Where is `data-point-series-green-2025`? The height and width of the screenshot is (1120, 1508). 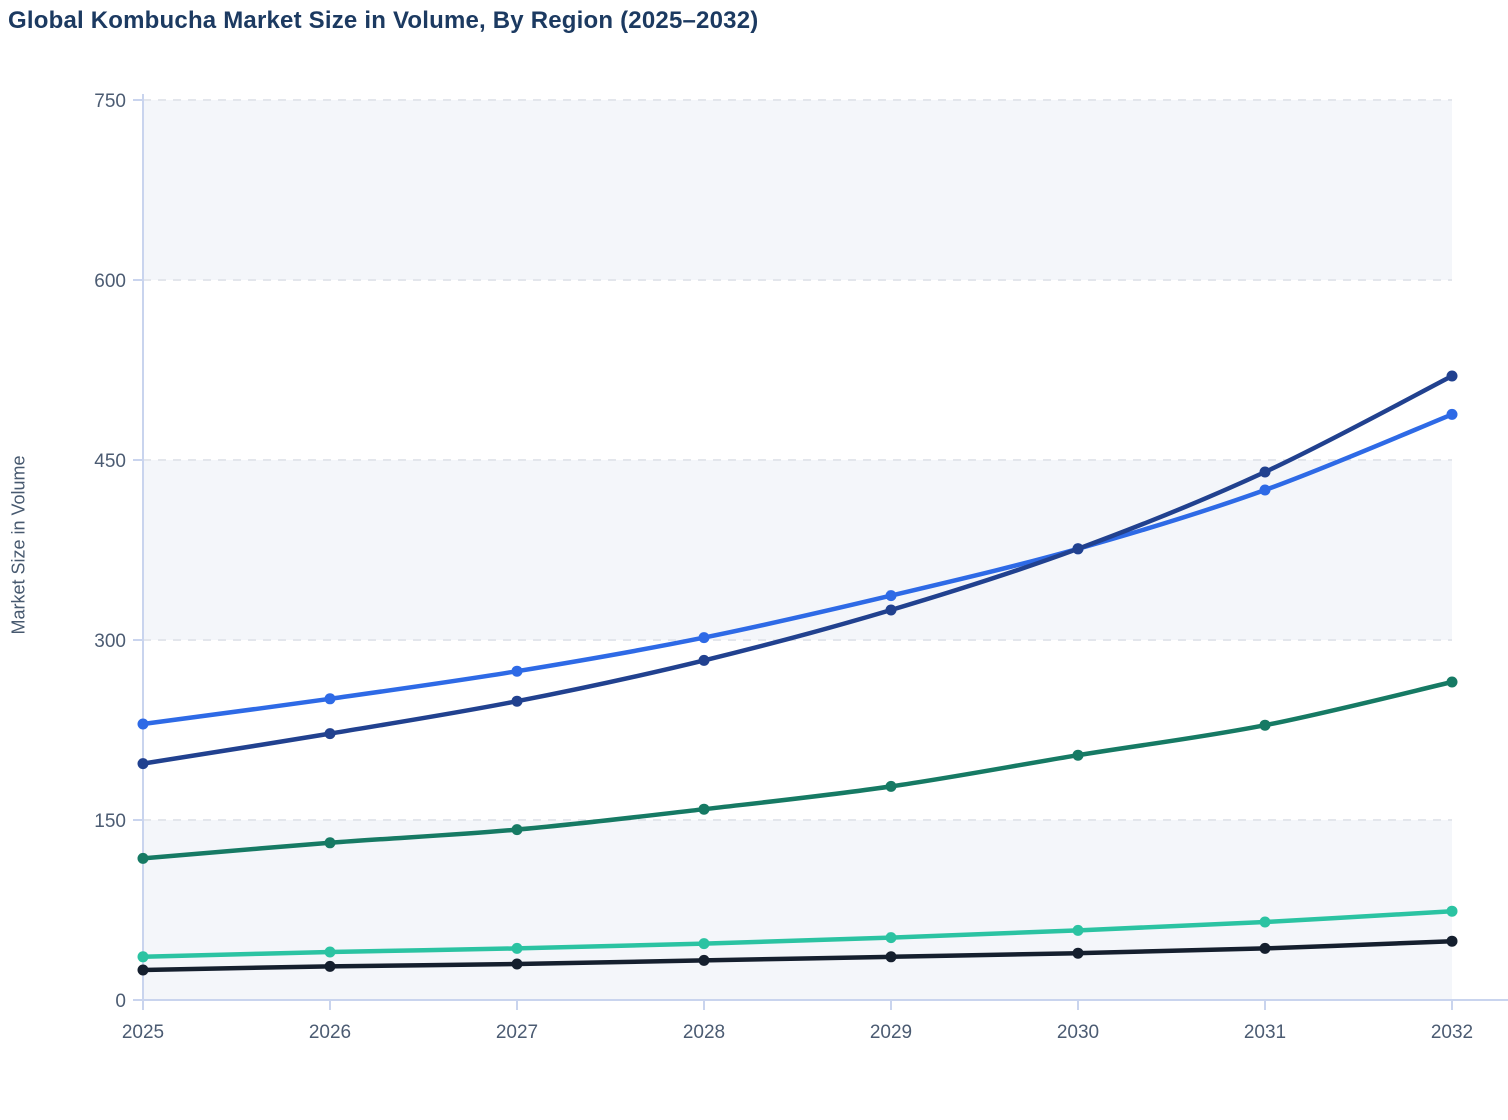 data-point-series-green-2025 is located at coordinates (143, 858).